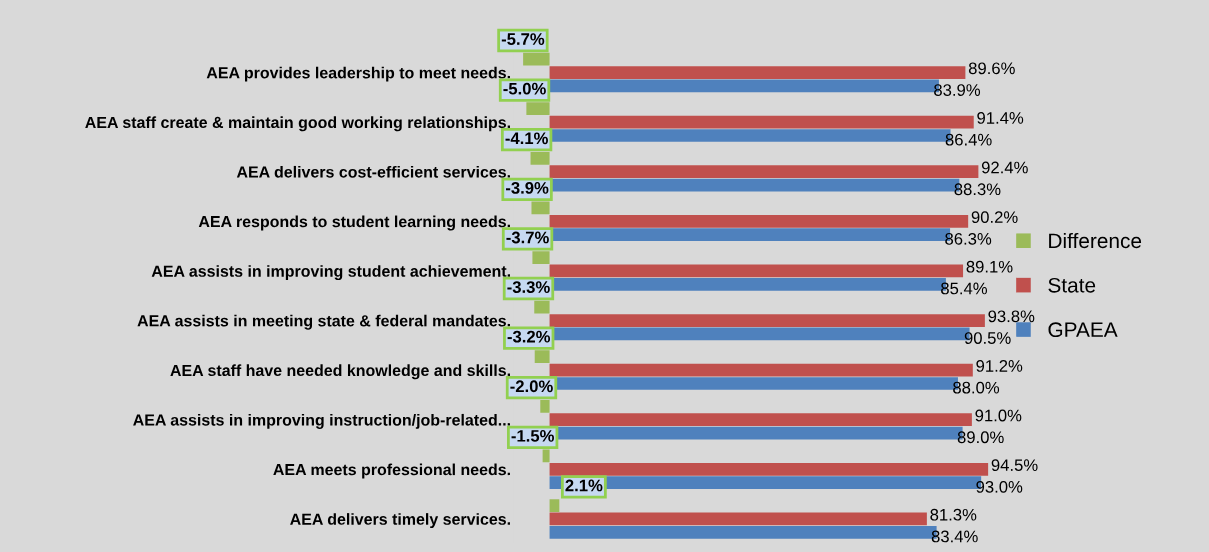 The width and height of the screenshot is (1209, 552). What do you see at coordinates (373, 171) in the screenshot?
I see `y-tick-label: AEA delivers cost-efficient services.` at bounding box center [373, 171].